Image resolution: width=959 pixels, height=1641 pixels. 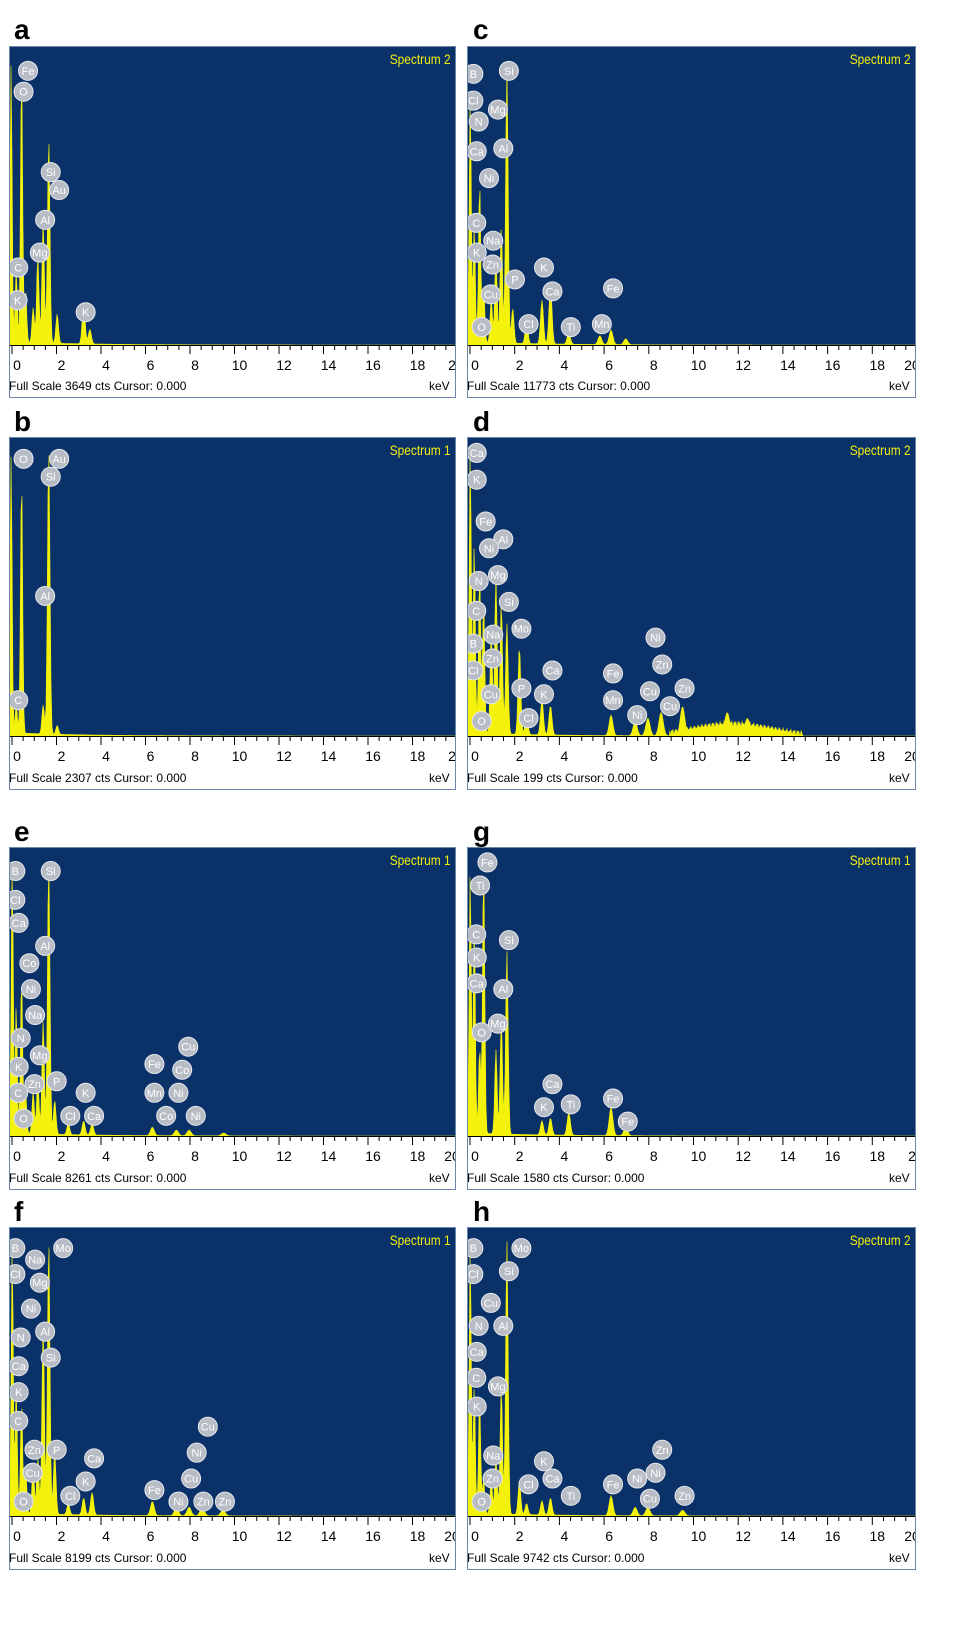 I want to click on peak-label-text: Al, so click(x=503, y=990).